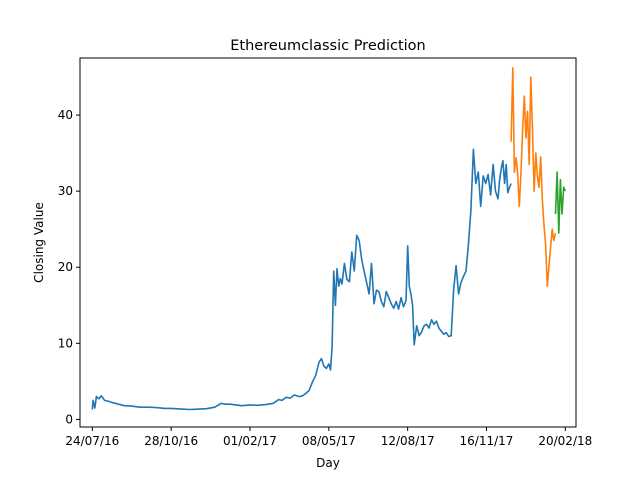 The width and height of the screenshot is (640, 480). What do you see at coordinates (329, 441) in the screenshot?
I see `x-tick-label: 08/05/17` at bounding box center [329, 441].